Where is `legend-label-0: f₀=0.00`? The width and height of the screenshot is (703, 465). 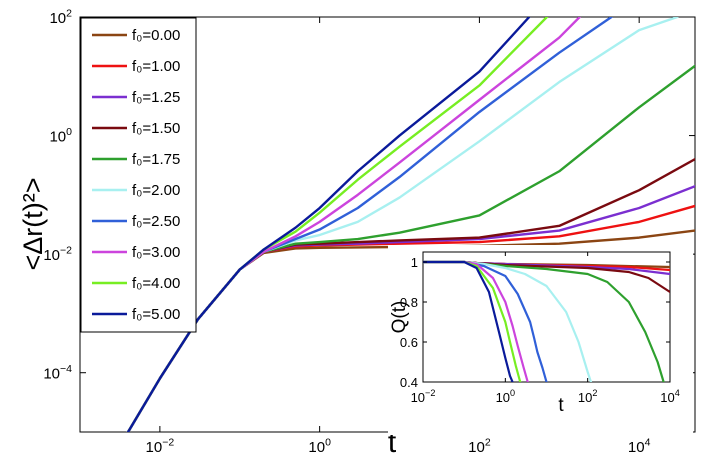 legend-label-0: f₀=0.00 is located at coordinates (156, 35).